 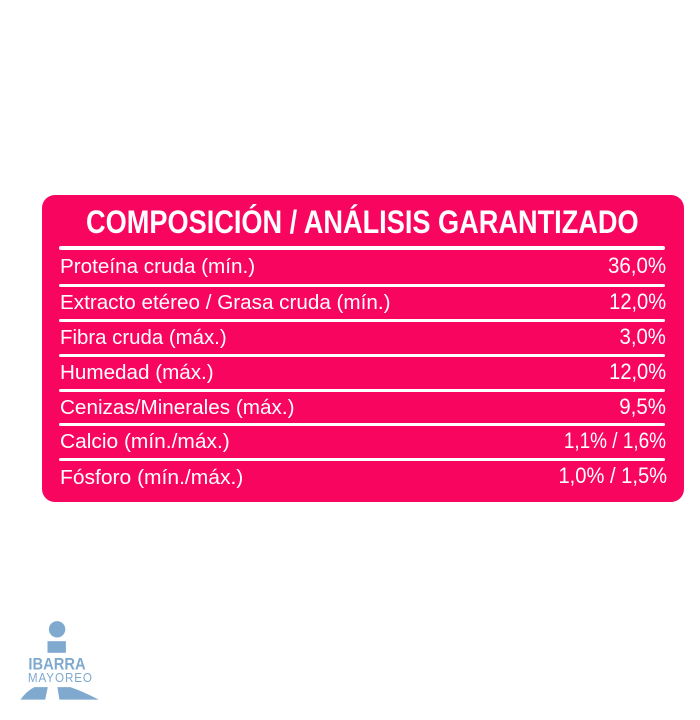 I want to click on svg-text: MAYOREO, so click(x=60, y=677).